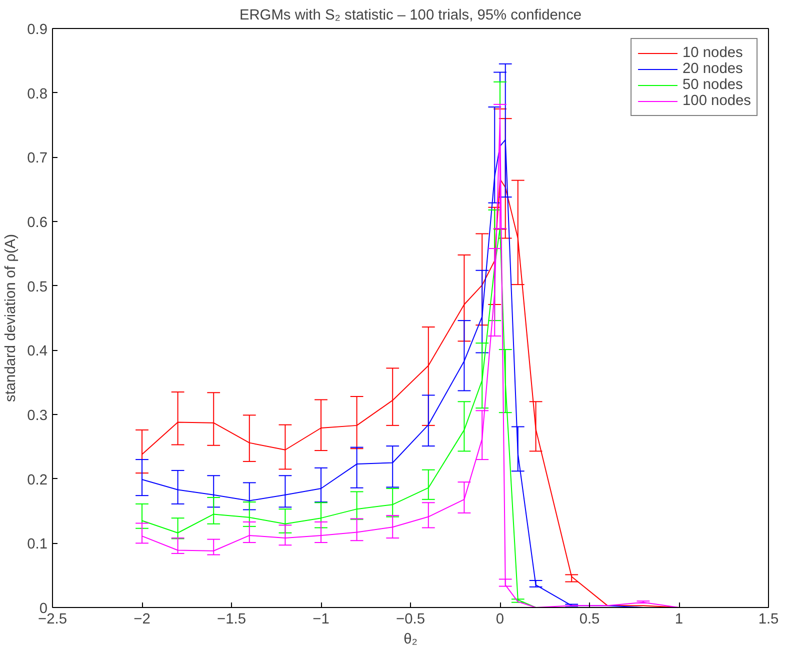 This screenshot has height=650, width=788. What do you see at coordinates (37, 287) in the screenshot?
I see `y-tick-label: 0.5` at bounding box center [37, 287].